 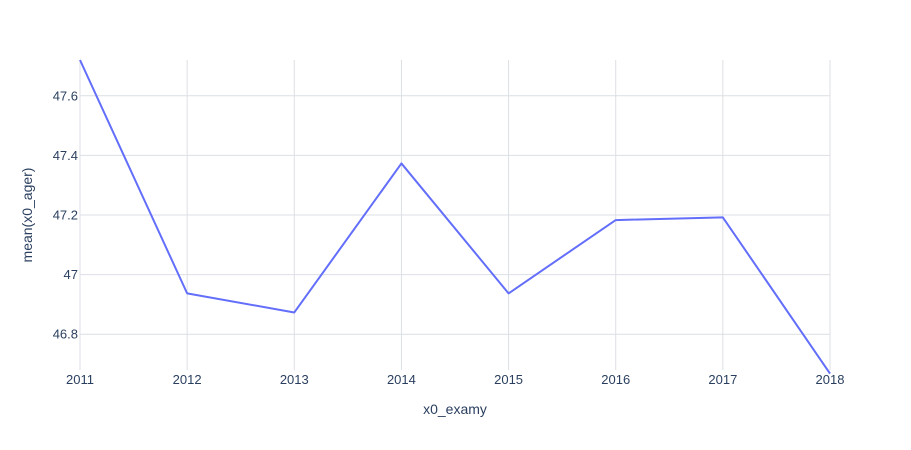 I want to click on y-tick-label: 47, so click(x=71, y=274).